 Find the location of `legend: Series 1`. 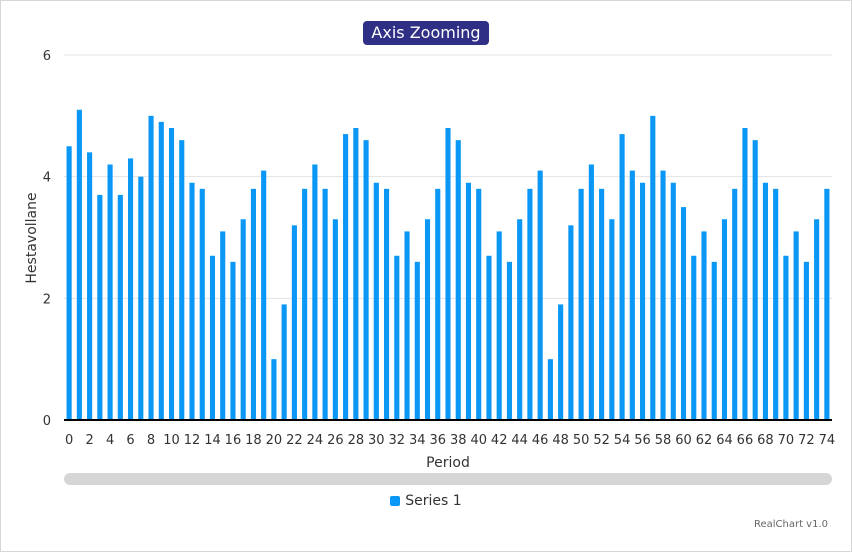

legend: Series 1 is located at coordinates (426, 501).